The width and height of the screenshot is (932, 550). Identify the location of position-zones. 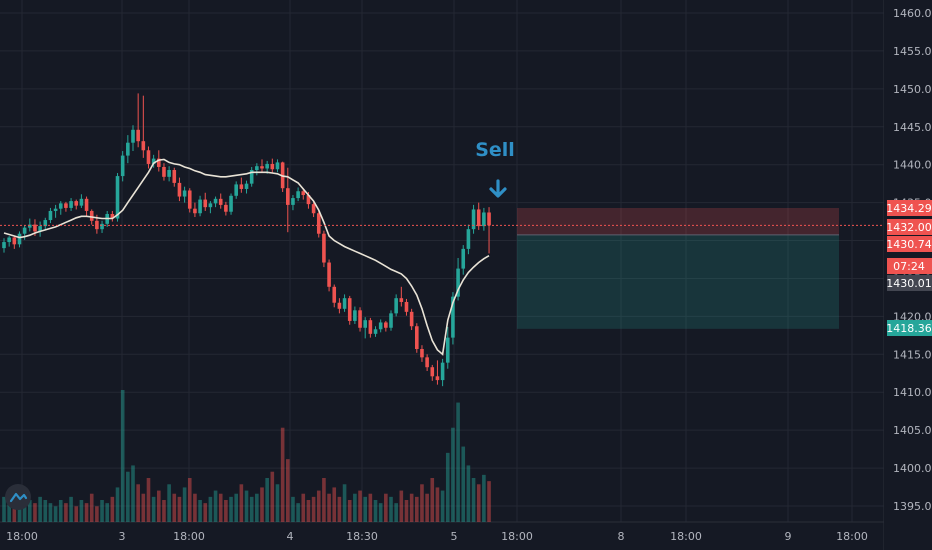
(678, 268).